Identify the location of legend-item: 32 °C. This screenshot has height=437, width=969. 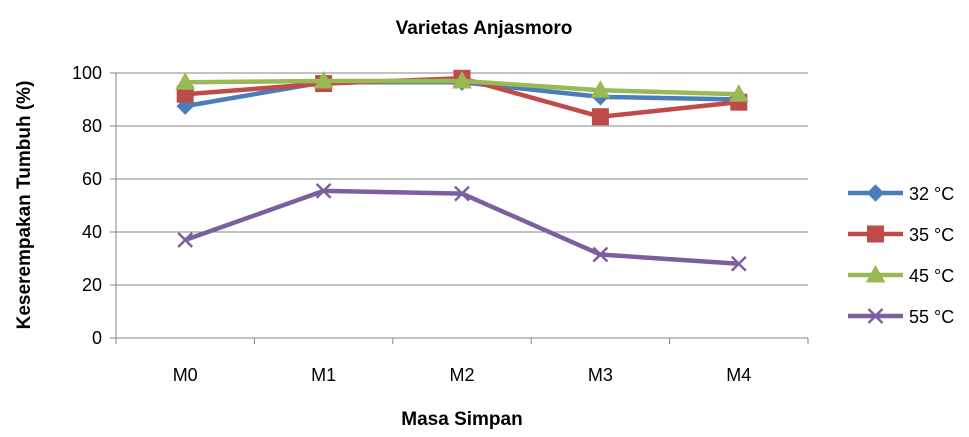
(901, 194).